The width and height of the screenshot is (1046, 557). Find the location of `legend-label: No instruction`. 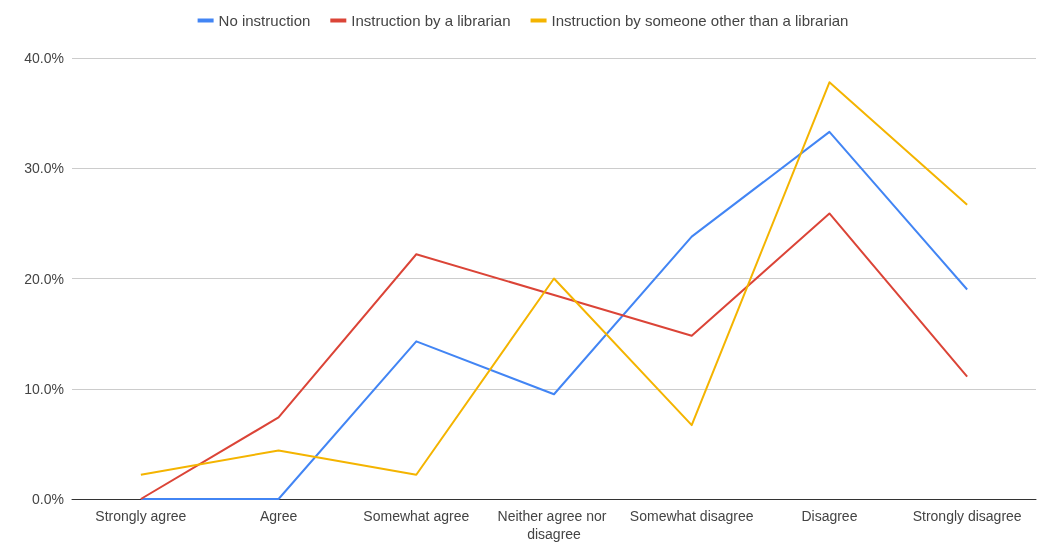

legend-label: No instruction is located at coordinates (264, 20).